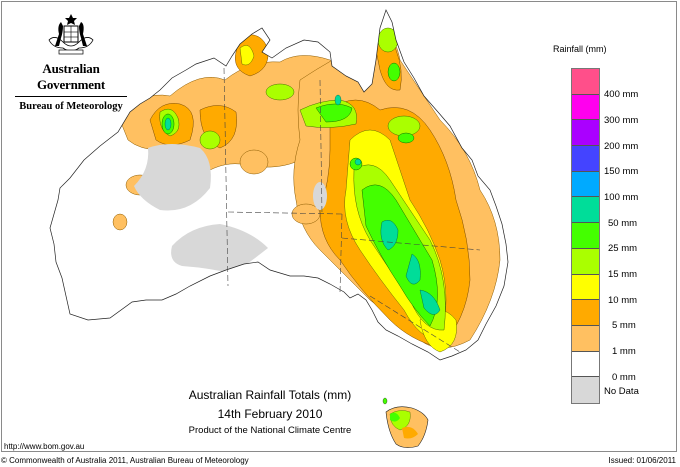 The height and width of the screenshot is (467, 680). I want to click on map-date: 14th February 2010, so click(270, 414).